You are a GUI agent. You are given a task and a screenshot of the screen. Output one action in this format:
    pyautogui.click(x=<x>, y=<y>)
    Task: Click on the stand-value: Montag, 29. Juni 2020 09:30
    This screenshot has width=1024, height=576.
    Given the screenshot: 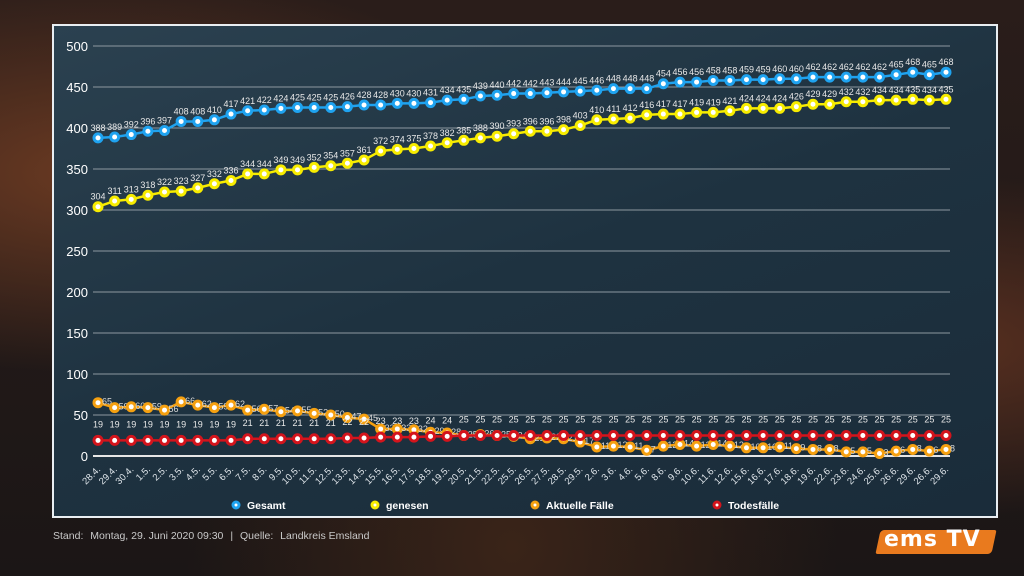 What is the action you would take?
    pyautogui.click(x=157, y=536)
    